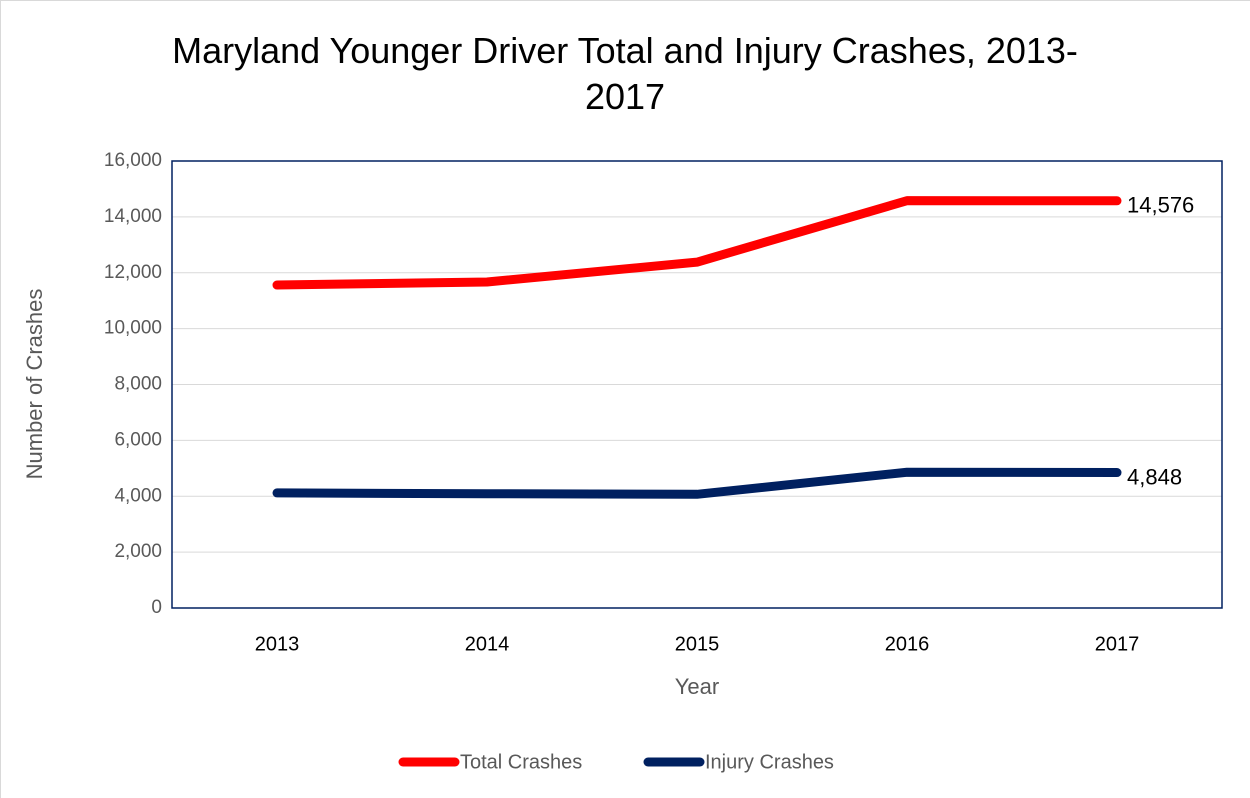 This screenshot has width=1250, height=798. What do you see at coordinates (133, 328) in the screenshot?
I see `y-tick-label: 10,000` at bounding box center [133, 328].